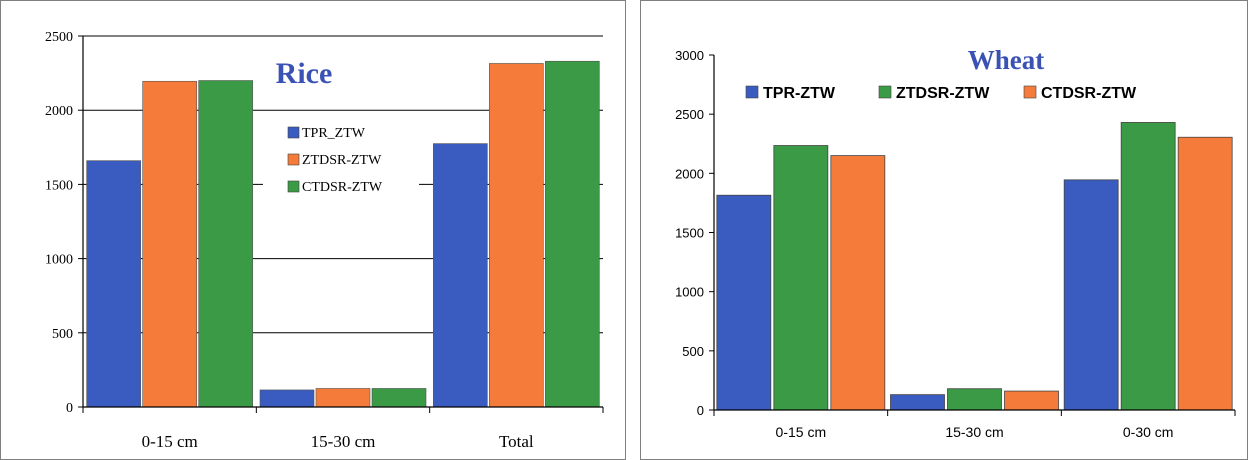 The width and height of the screenshot is (1248, 460). What do you see at coordinates (693, 351) in the screenshot?
I see `wheat-y-tick-label: 500` at bounding box center [693, 351].